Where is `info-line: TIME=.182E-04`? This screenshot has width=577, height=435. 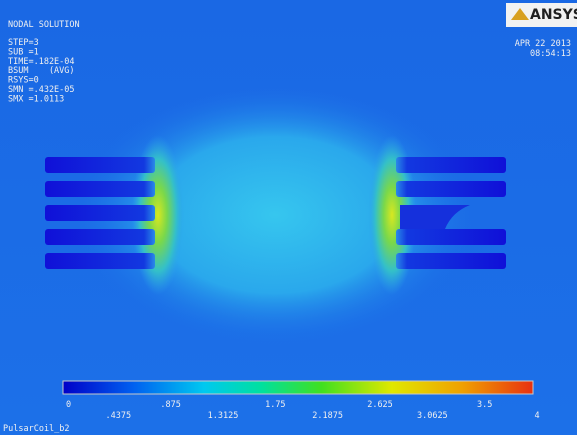 info-line: TIME=.182E-04 is located at coordinates (41, 62).